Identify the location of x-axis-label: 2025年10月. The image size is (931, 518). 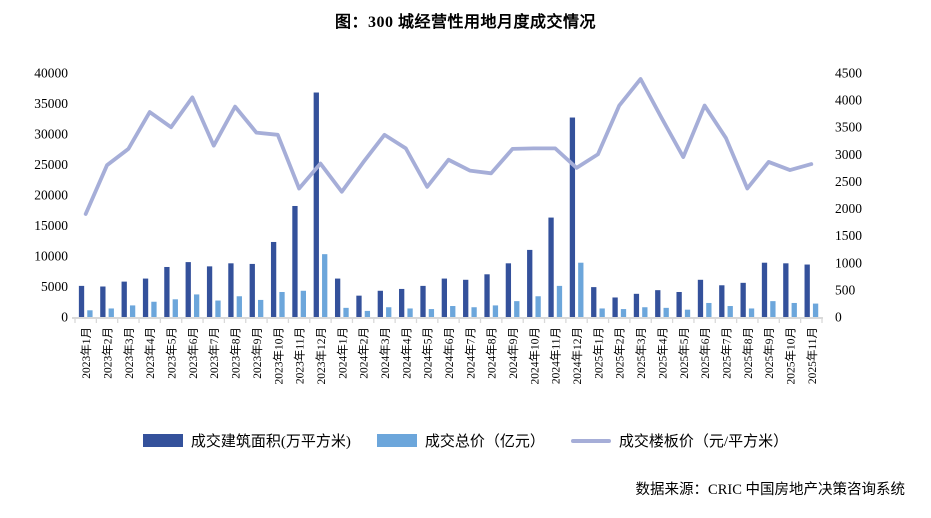
(790, 356).